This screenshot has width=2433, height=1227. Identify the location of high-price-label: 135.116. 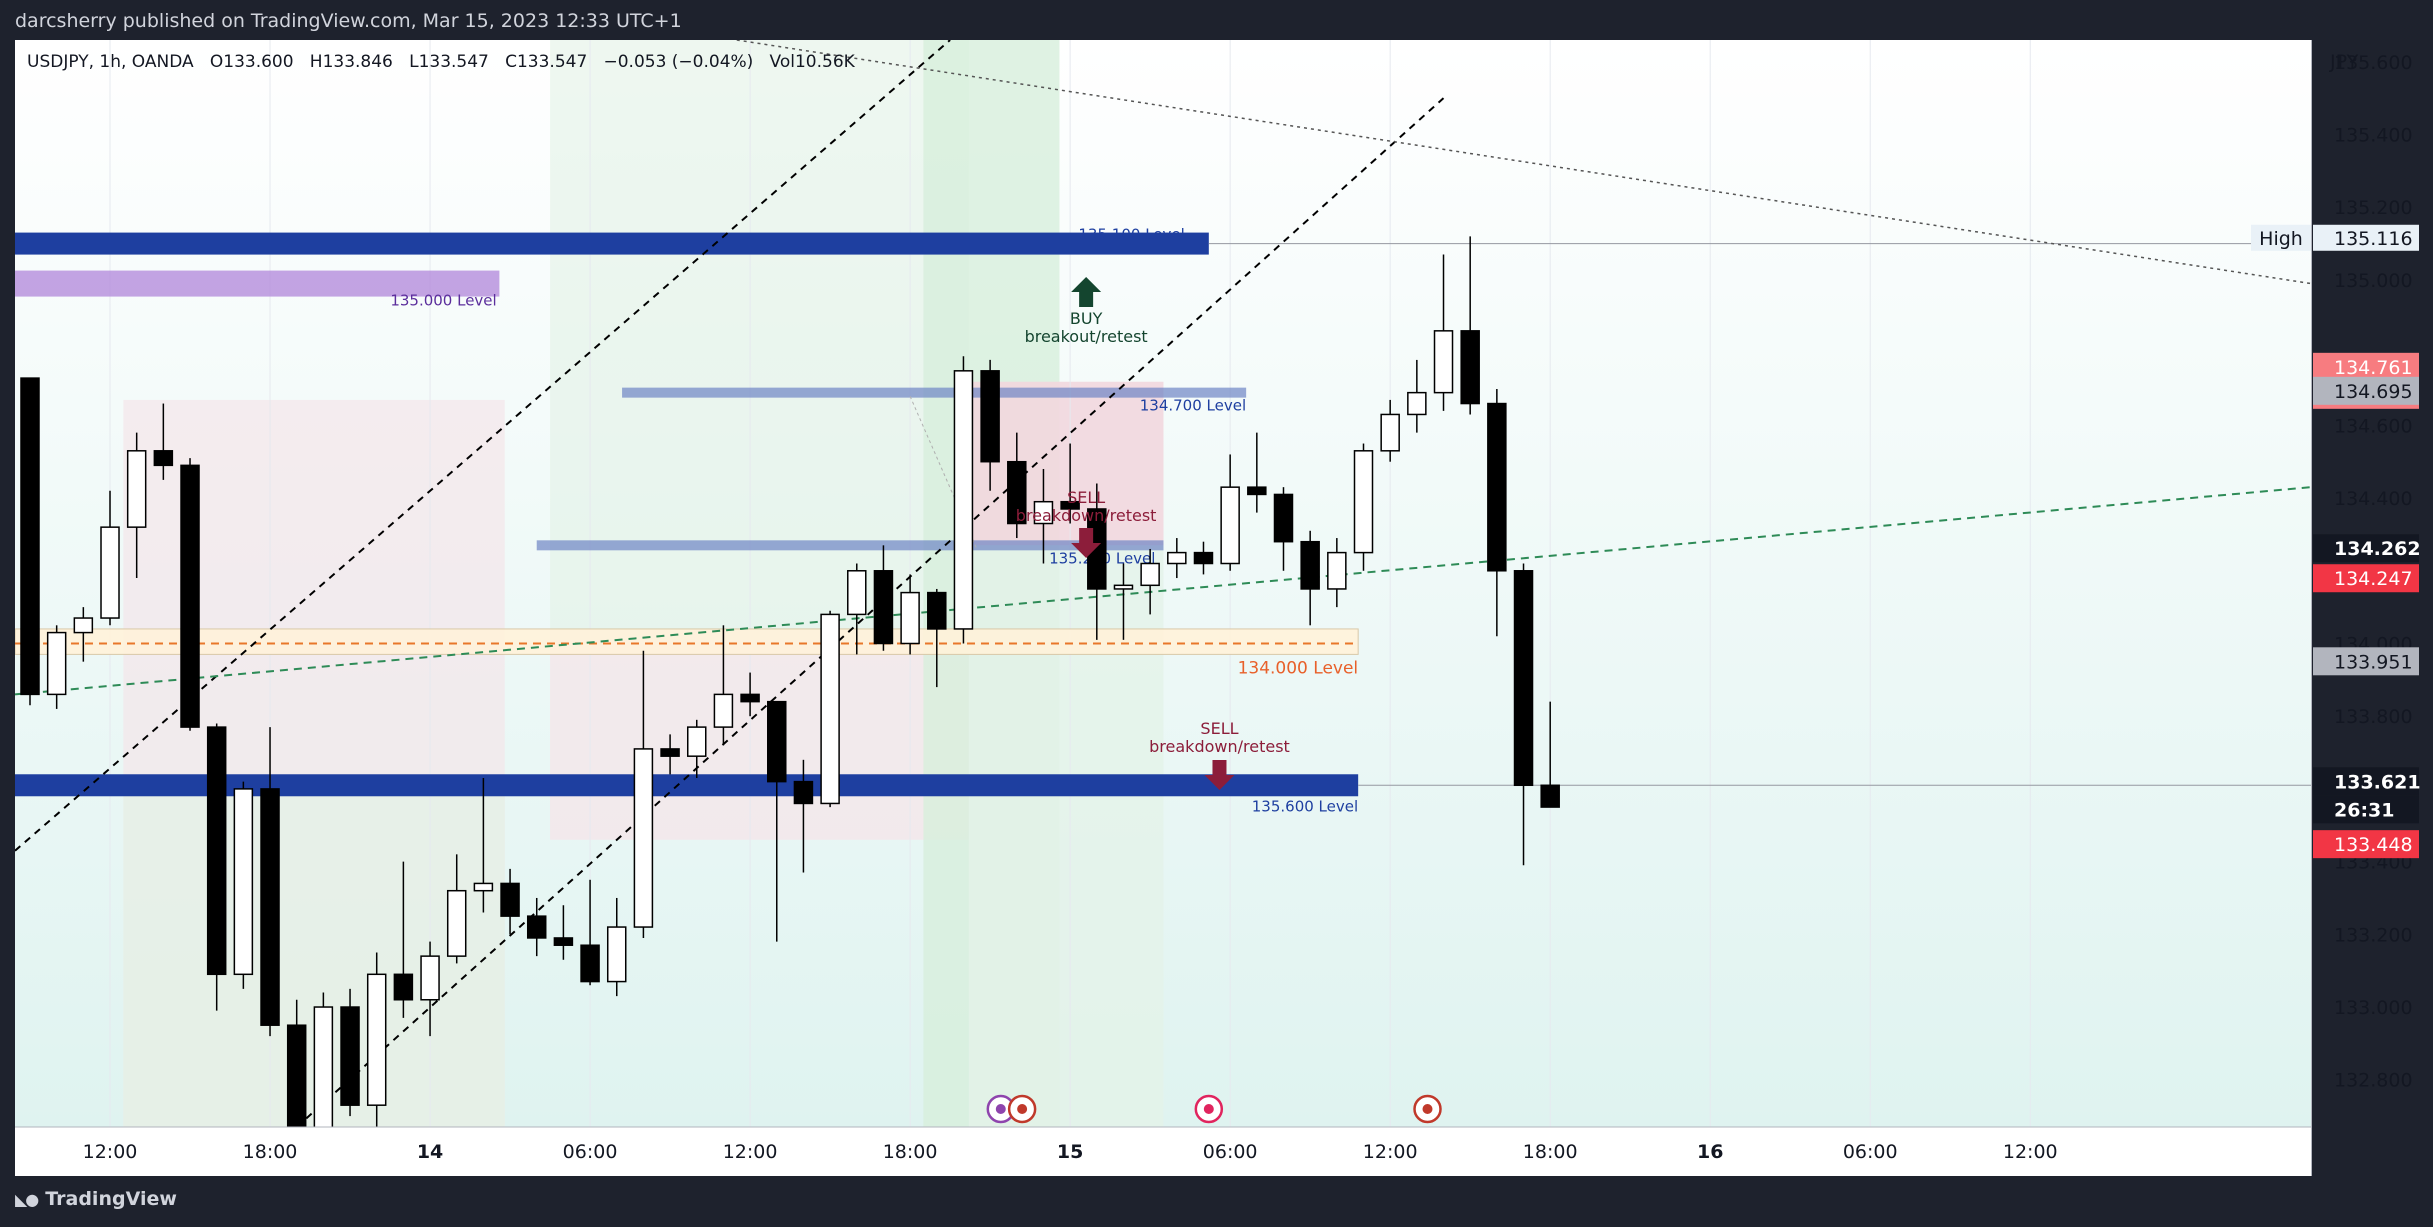
(2373, 239).